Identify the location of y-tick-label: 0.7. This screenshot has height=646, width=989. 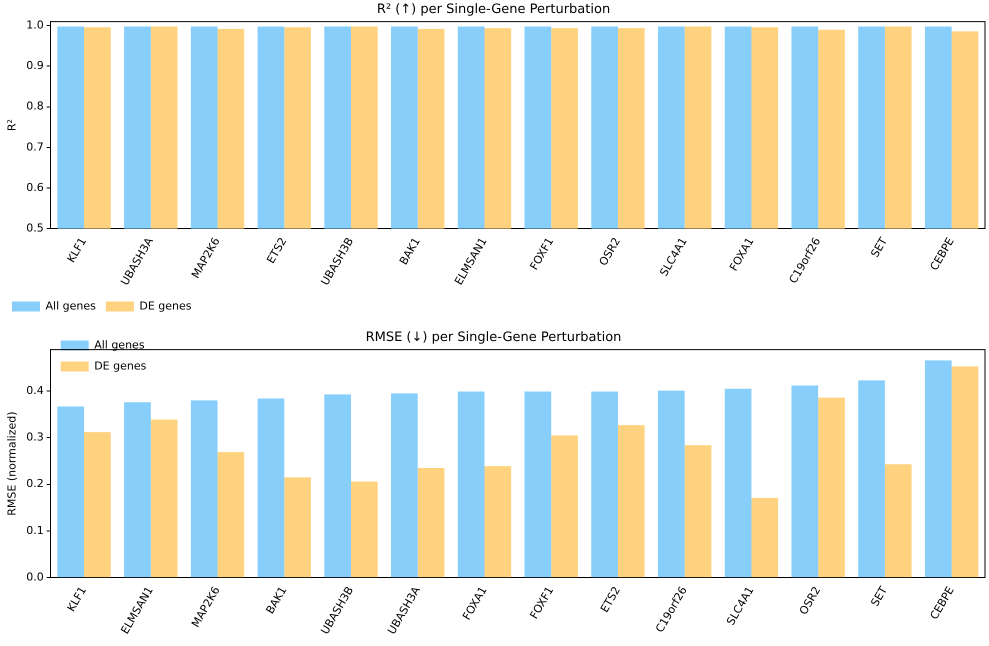
(35, 147).